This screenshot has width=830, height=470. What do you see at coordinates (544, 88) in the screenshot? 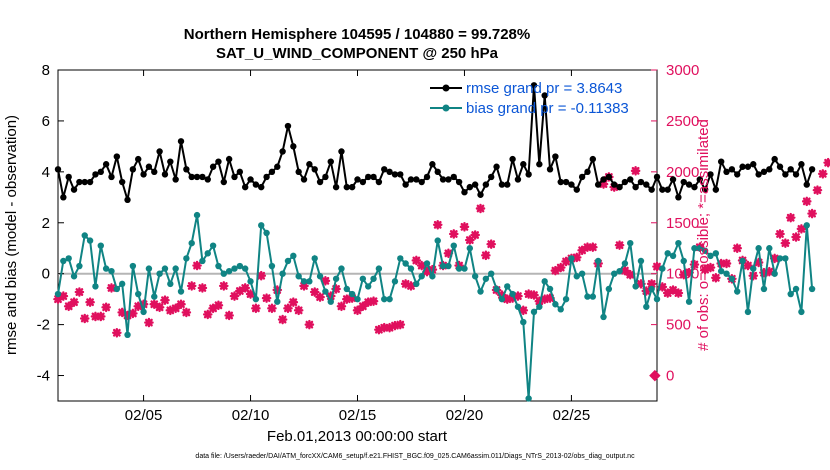
I see `legend-entry: rmse grand pr = 3.8643` at bounding box center [544, 88].